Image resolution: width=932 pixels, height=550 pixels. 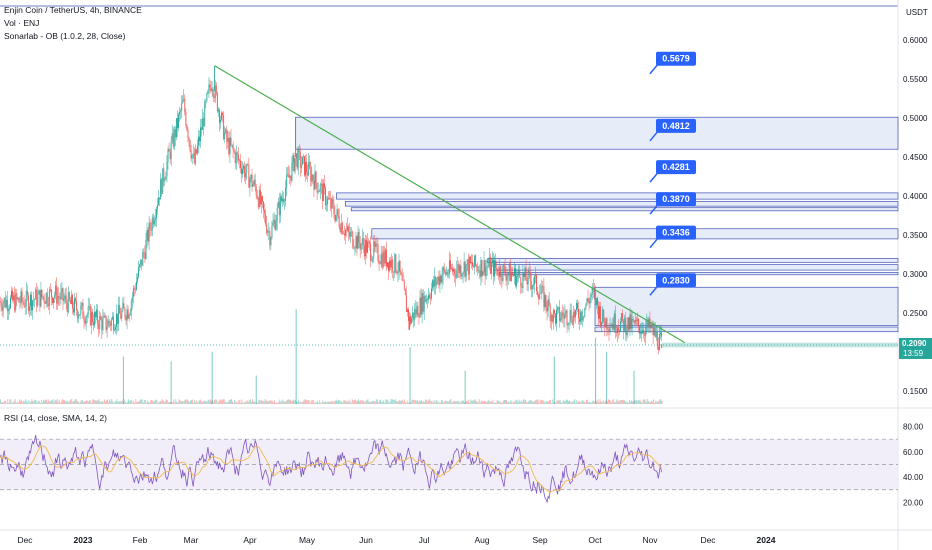 What do you see at coordinates (481, 540) in the screenshot?
I see `time-tick-label: Aug` at bounding box center [481, 540].